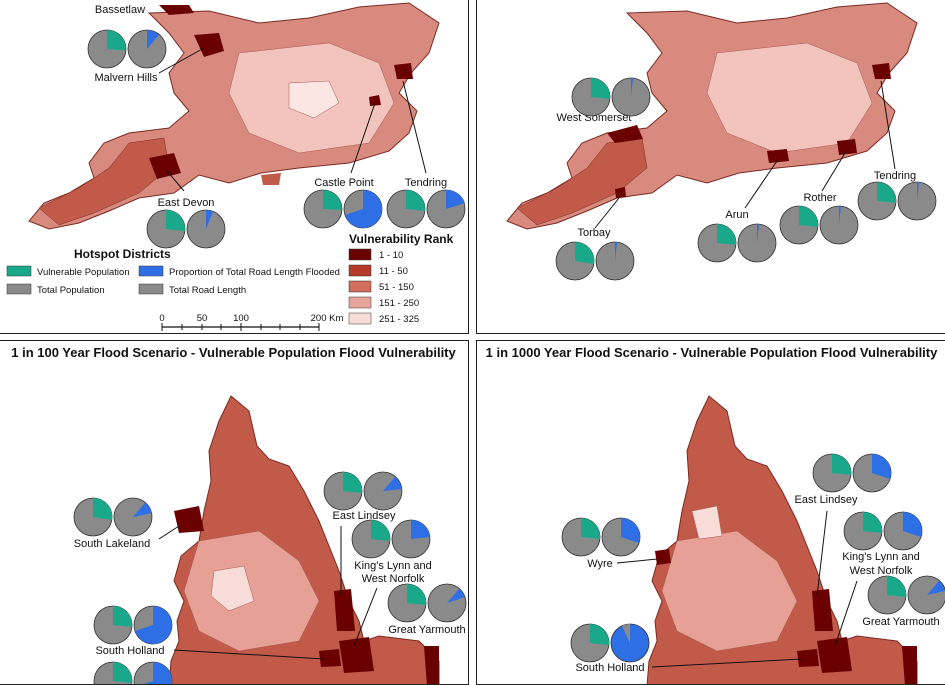  I want to click on hotspot-east-devon-area, so click(165, 166).